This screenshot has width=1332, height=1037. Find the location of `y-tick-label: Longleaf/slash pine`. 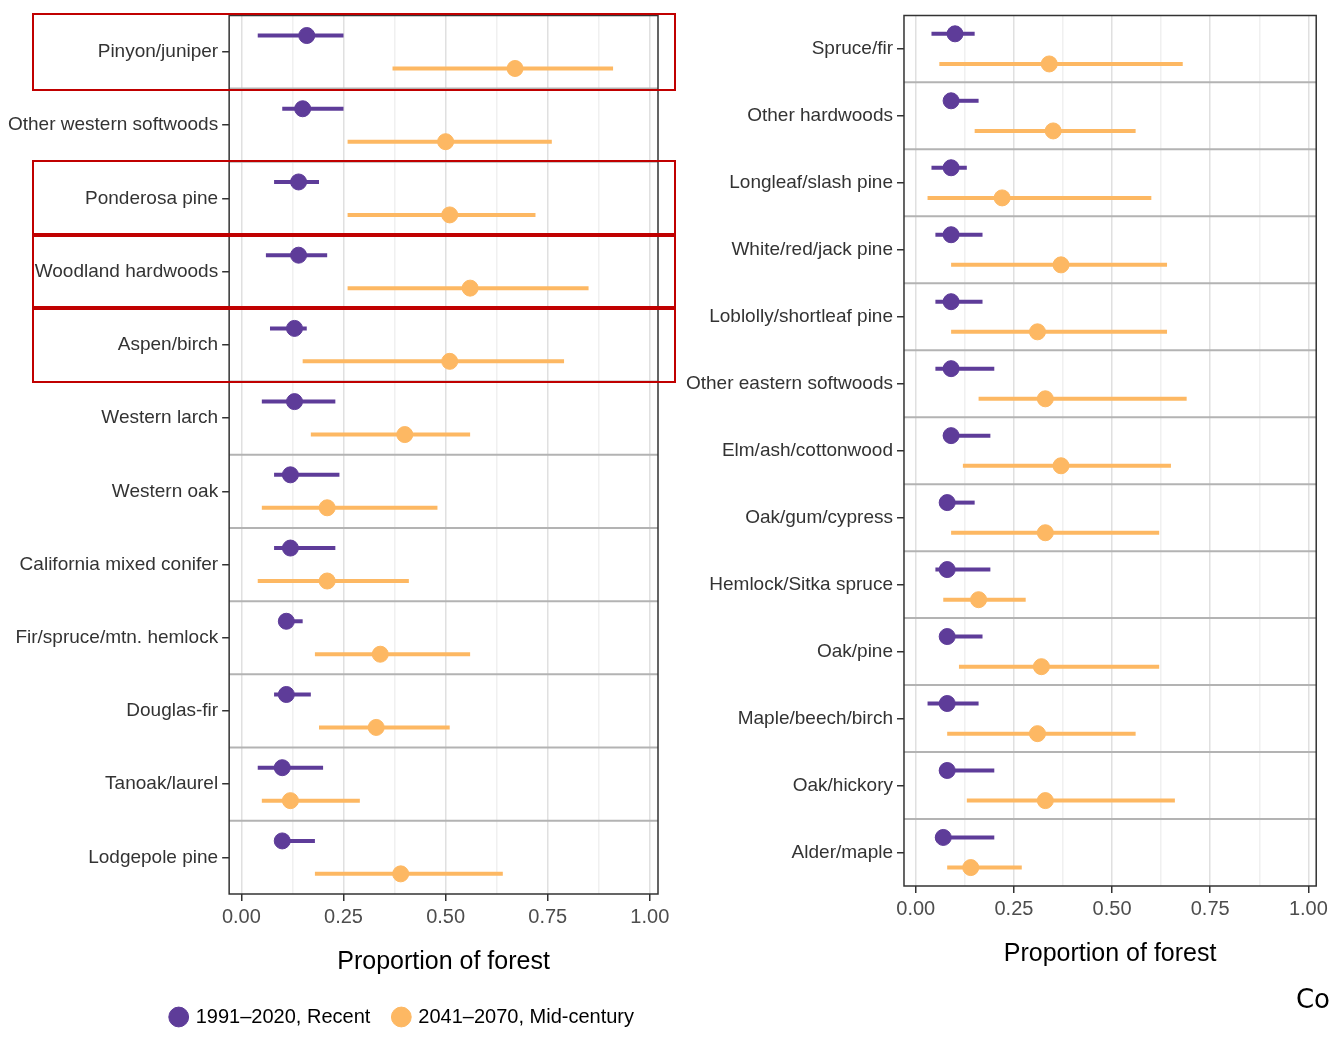

y-tick-label: Longleaf/slash pine is located at coordinates (811, 182).